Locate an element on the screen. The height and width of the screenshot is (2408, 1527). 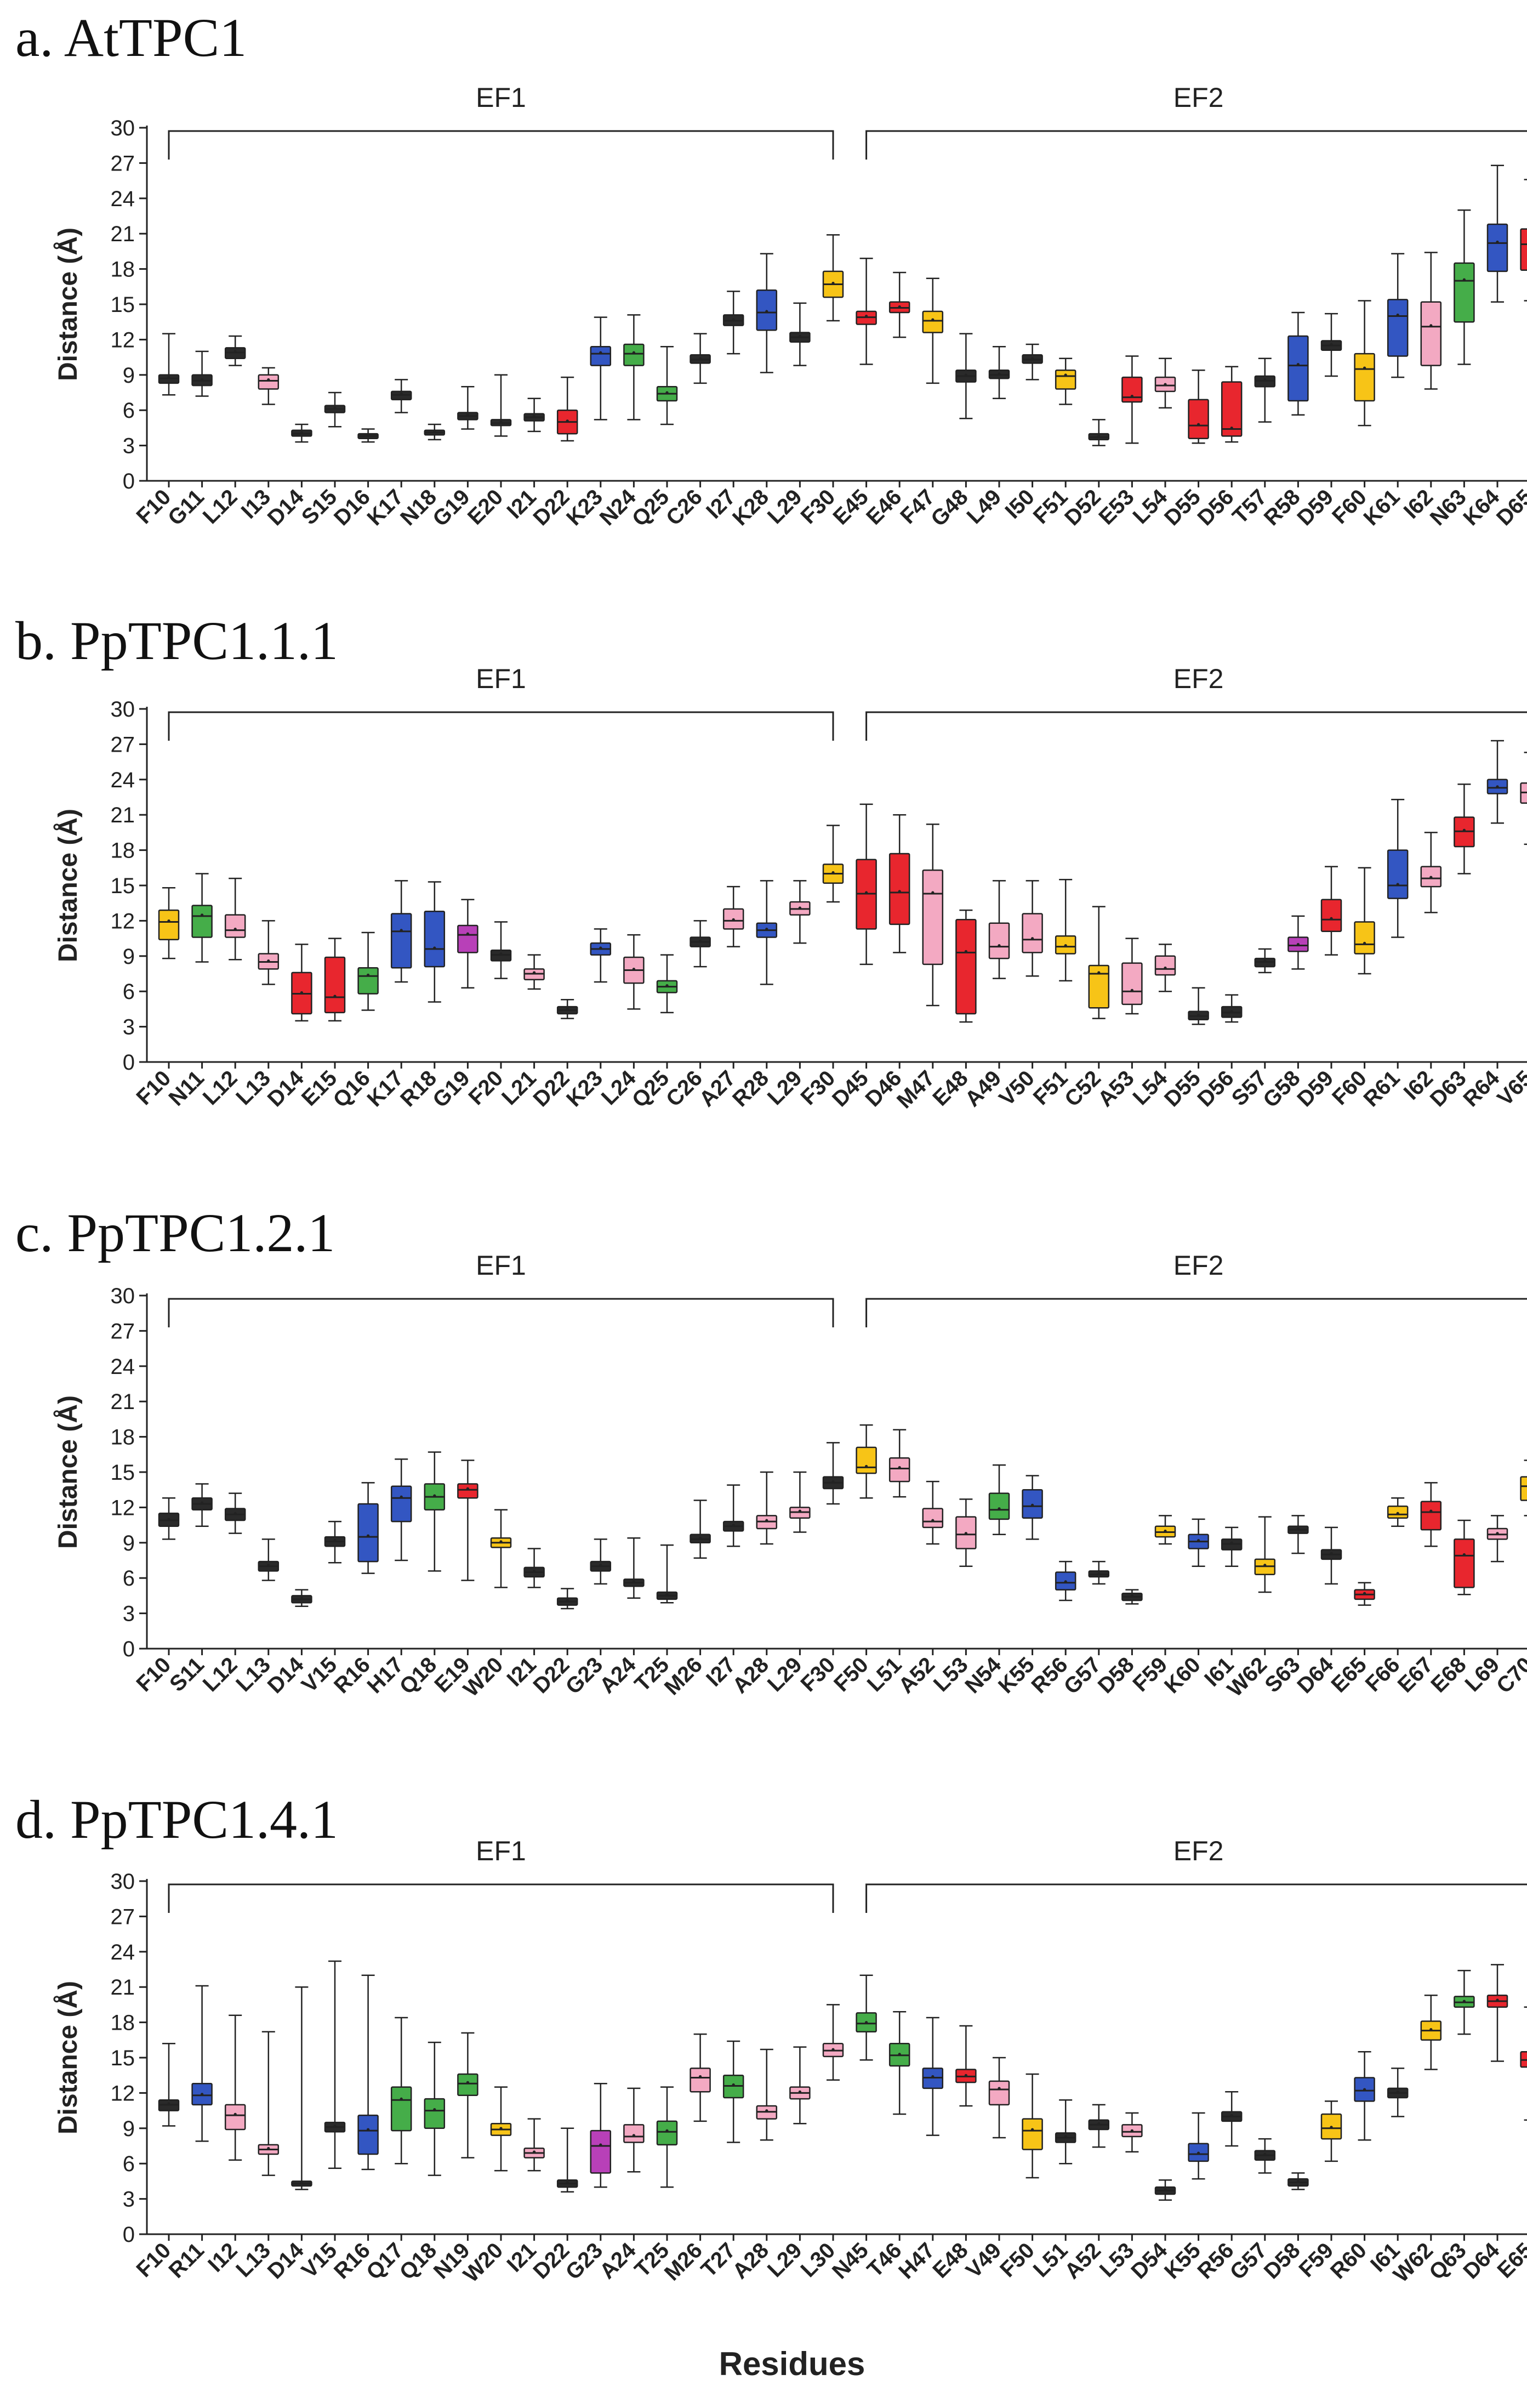
box-a-i13 is located at coordinates (269, 386).